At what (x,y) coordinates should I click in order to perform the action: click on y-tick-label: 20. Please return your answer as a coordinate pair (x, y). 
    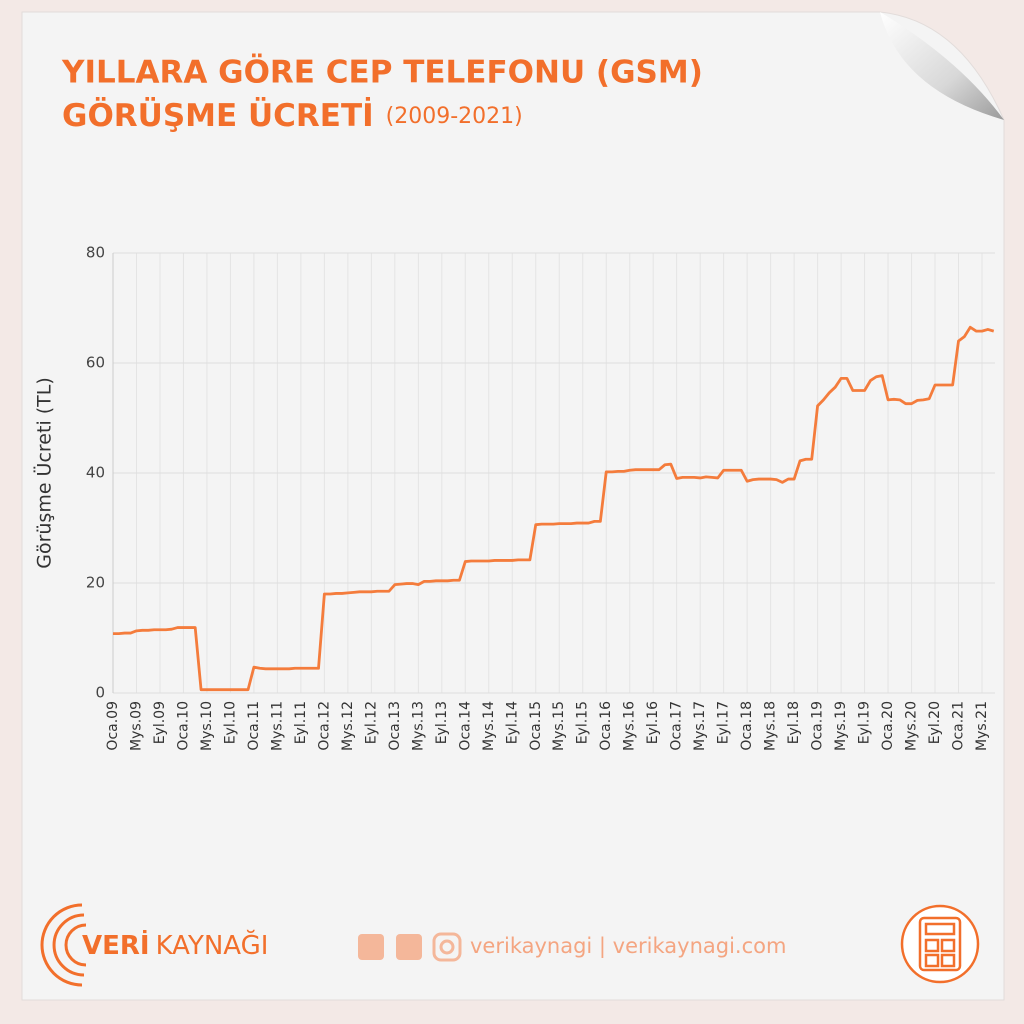
    Looking at the image, I should click on (95, 583).